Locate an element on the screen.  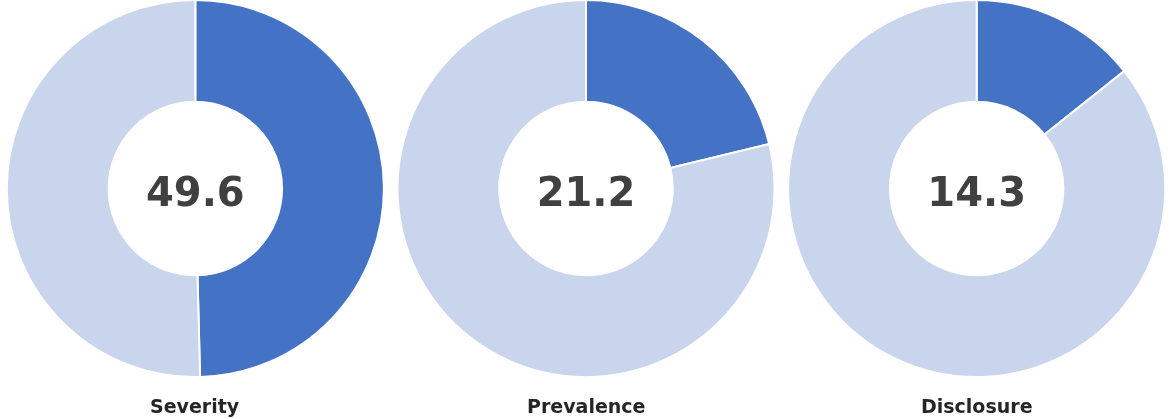
text: 49.6 is located at coordinates (195, 191).